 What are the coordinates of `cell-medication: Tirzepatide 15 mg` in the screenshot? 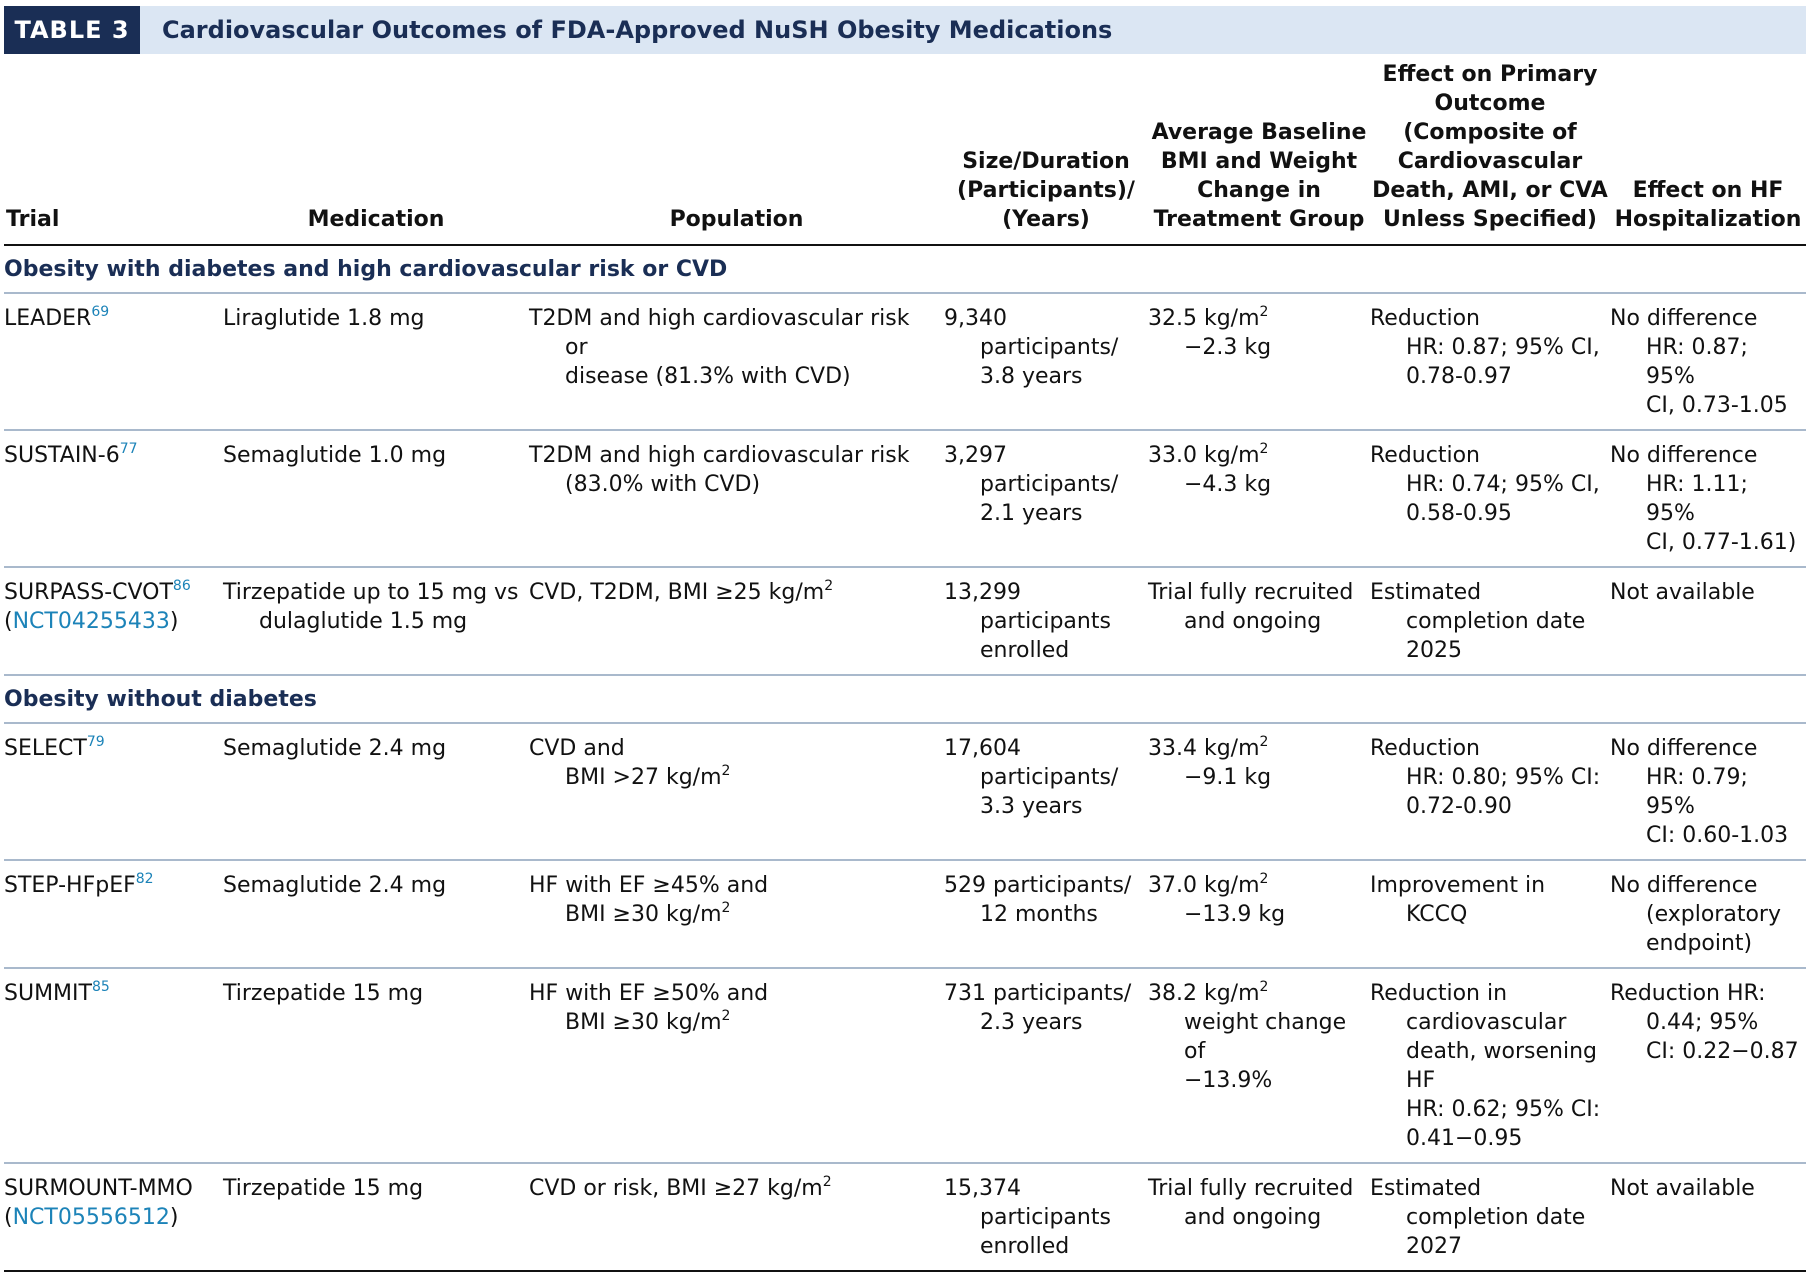 It's located at (376, 1066).